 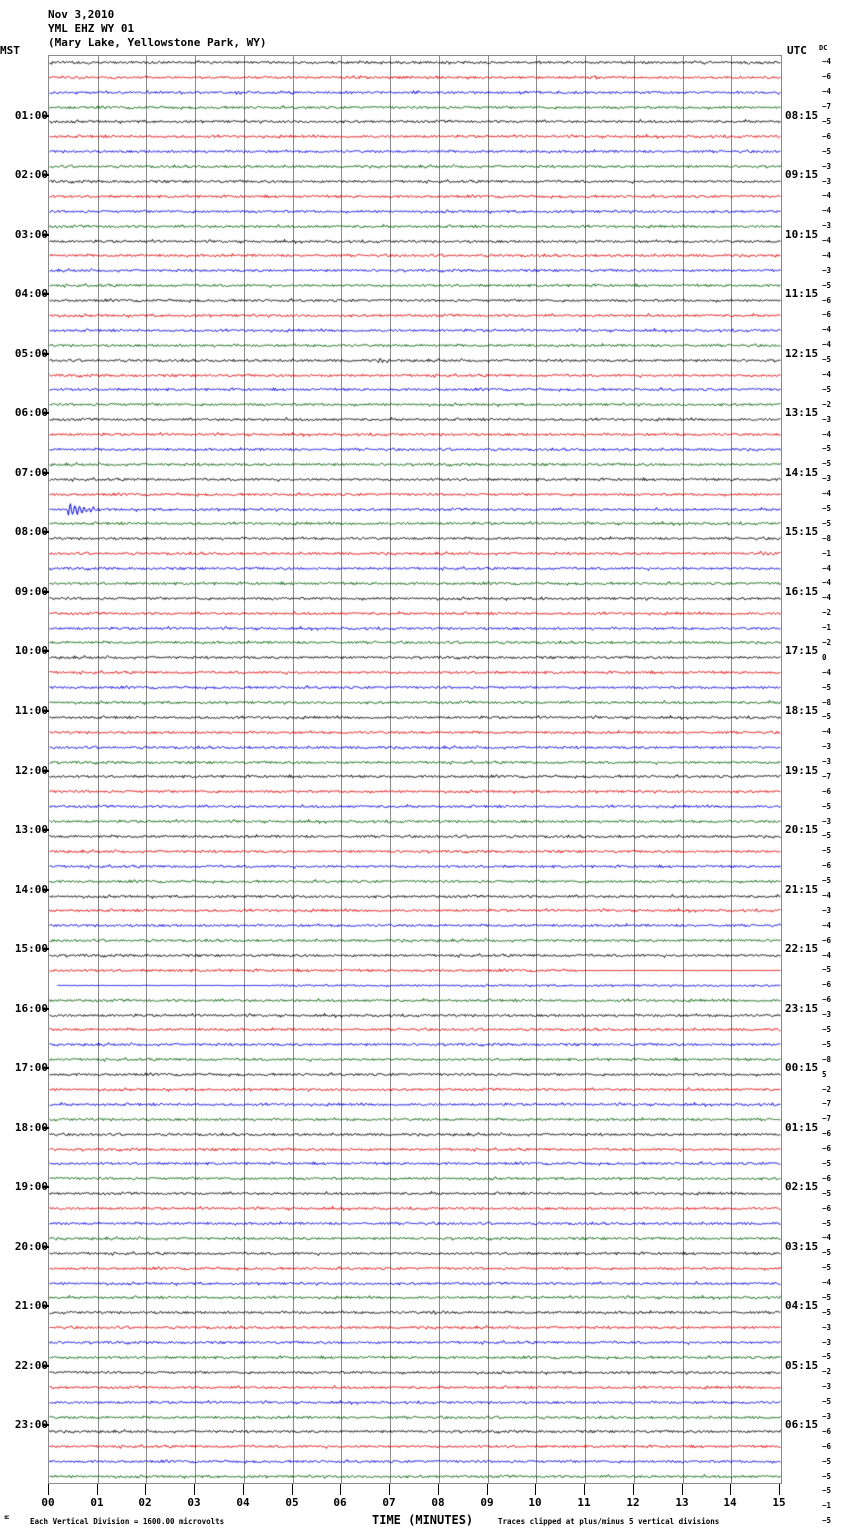 What do you see at coordinates (802, 413) in the screenshot?
I see `utc-hour-label: 13:15` at bounding box center [802, 413].